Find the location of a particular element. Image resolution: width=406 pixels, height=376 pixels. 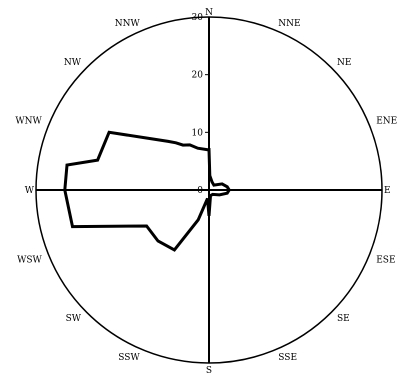

direction-label-nne: NNE is located at coordinates (289, 24).